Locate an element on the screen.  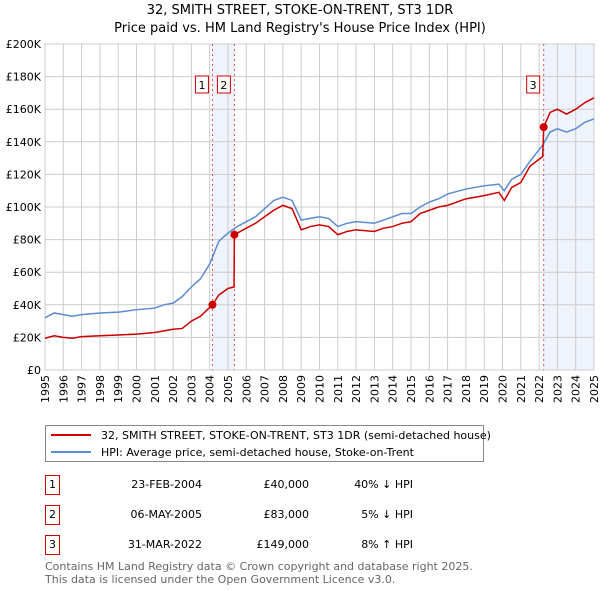
x-tick-label: 2004 is located at coordinates (210, 389).